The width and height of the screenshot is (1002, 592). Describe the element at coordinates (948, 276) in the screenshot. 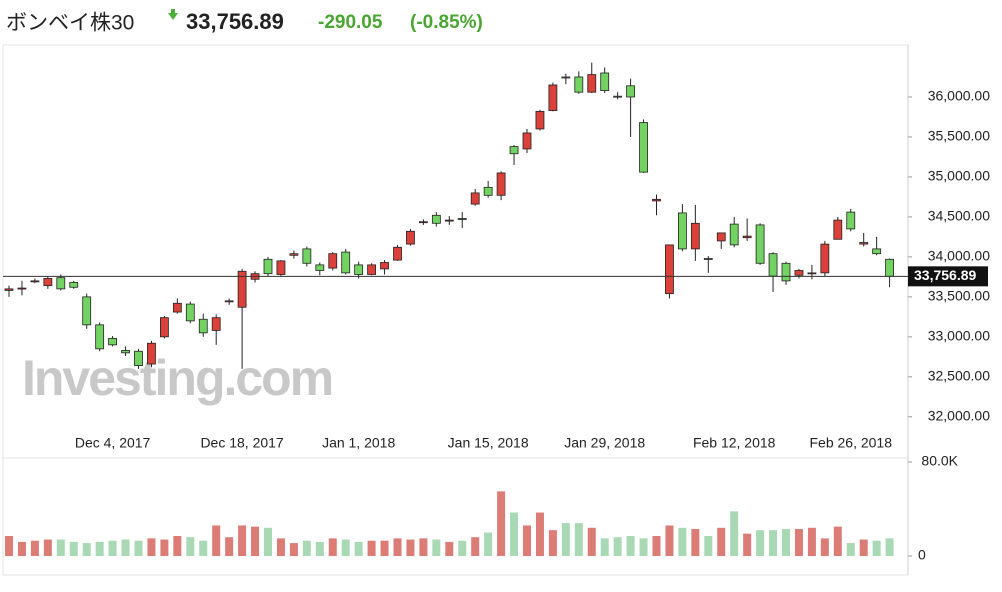

I see `last-price-box` at that location.